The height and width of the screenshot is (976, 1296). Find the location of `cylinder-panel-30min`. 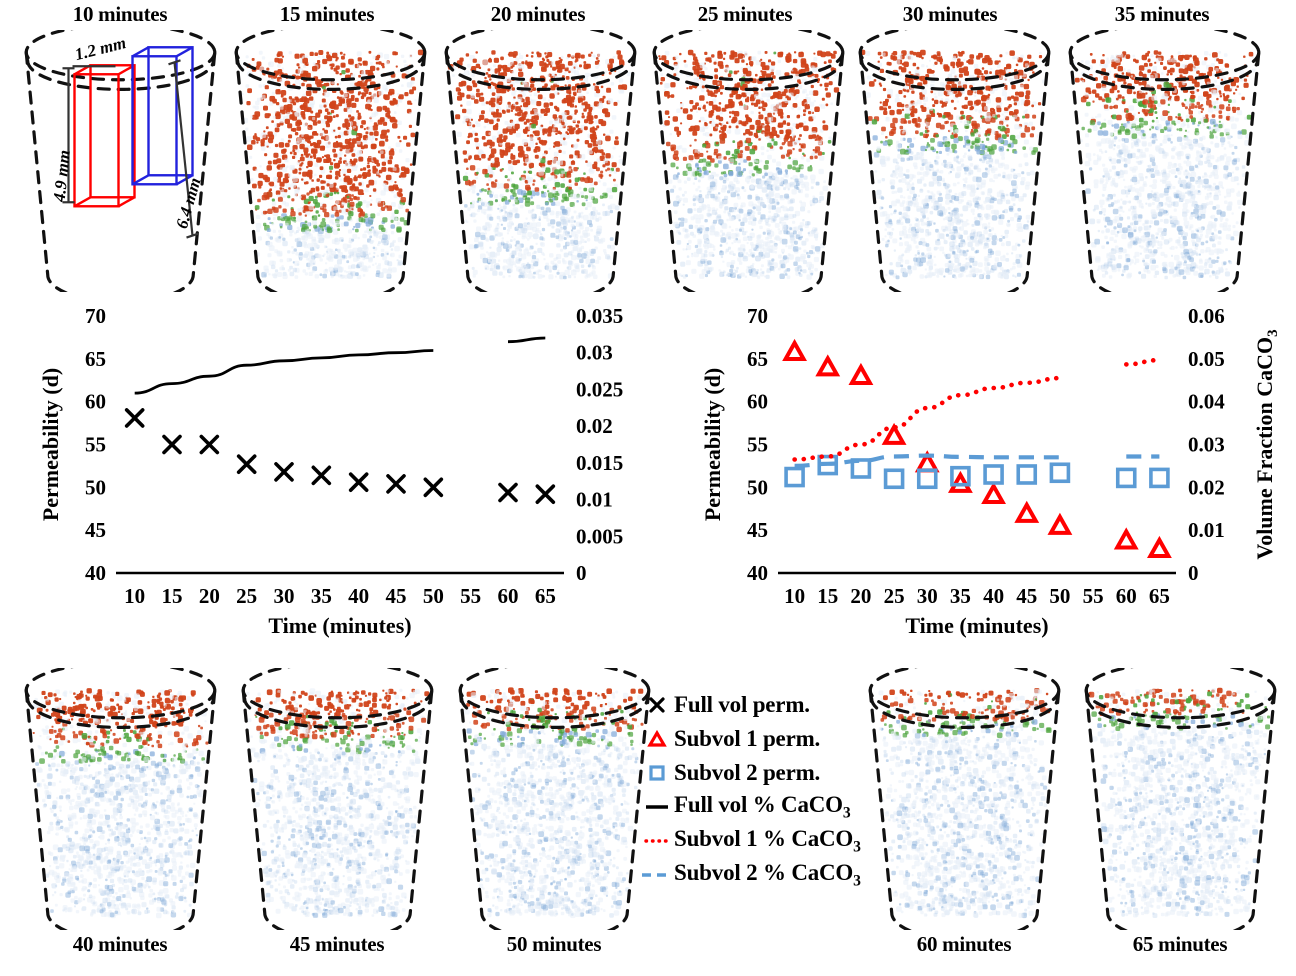

cylinder-panel-30min is located at coordinates (954, 161).